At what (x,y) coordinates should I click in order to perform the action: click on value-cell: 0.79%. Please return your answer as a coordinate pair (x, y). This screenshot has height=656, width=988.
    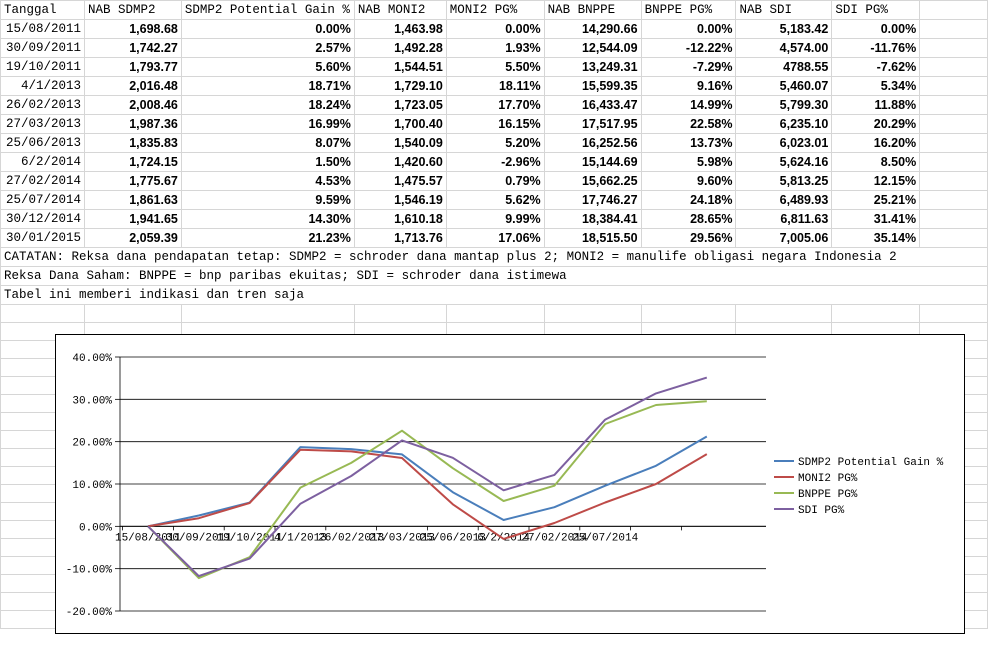
    Looking at the image, I should click on (495, 181).